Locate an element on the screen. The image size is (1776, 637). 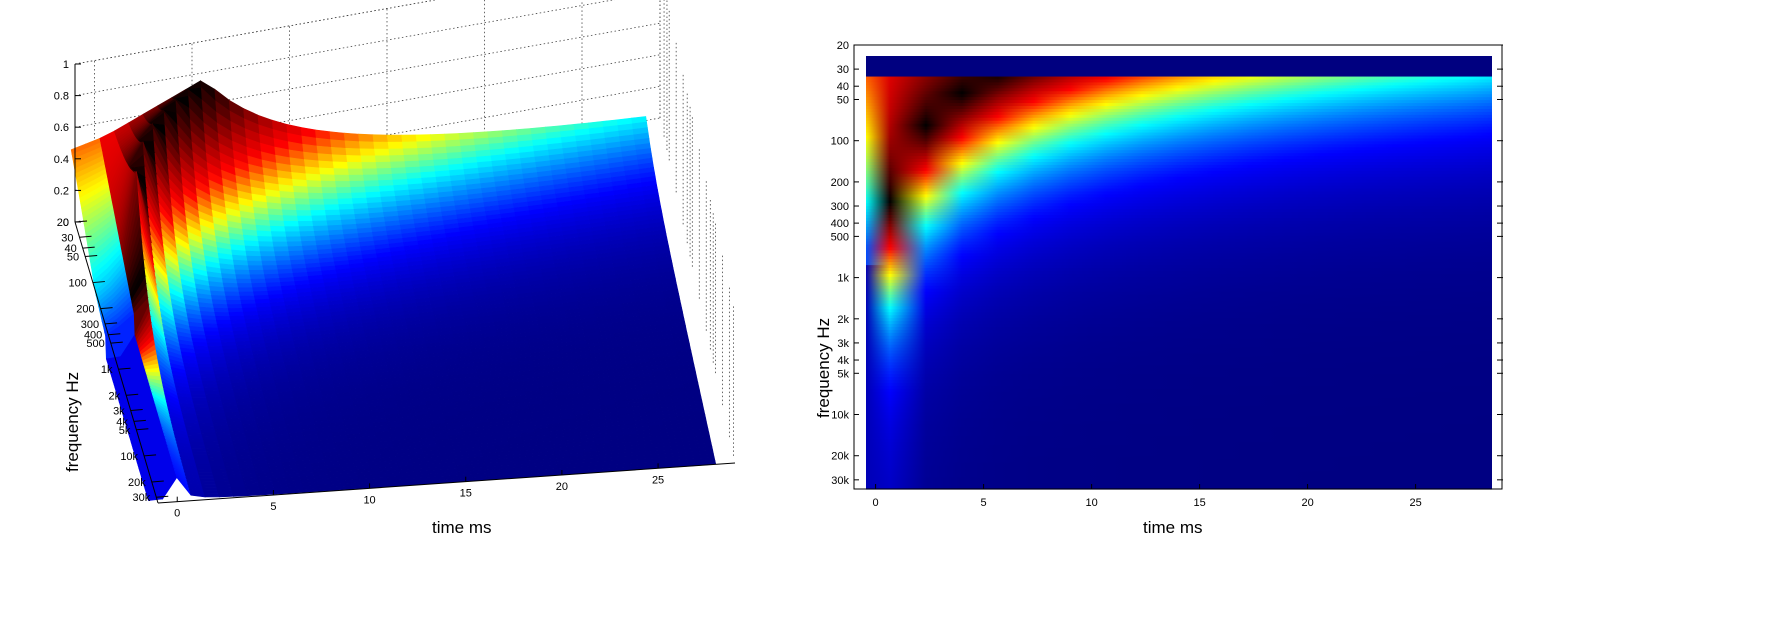
heatmap-y-tick-label: 3k is located at coordinates (843, 344).